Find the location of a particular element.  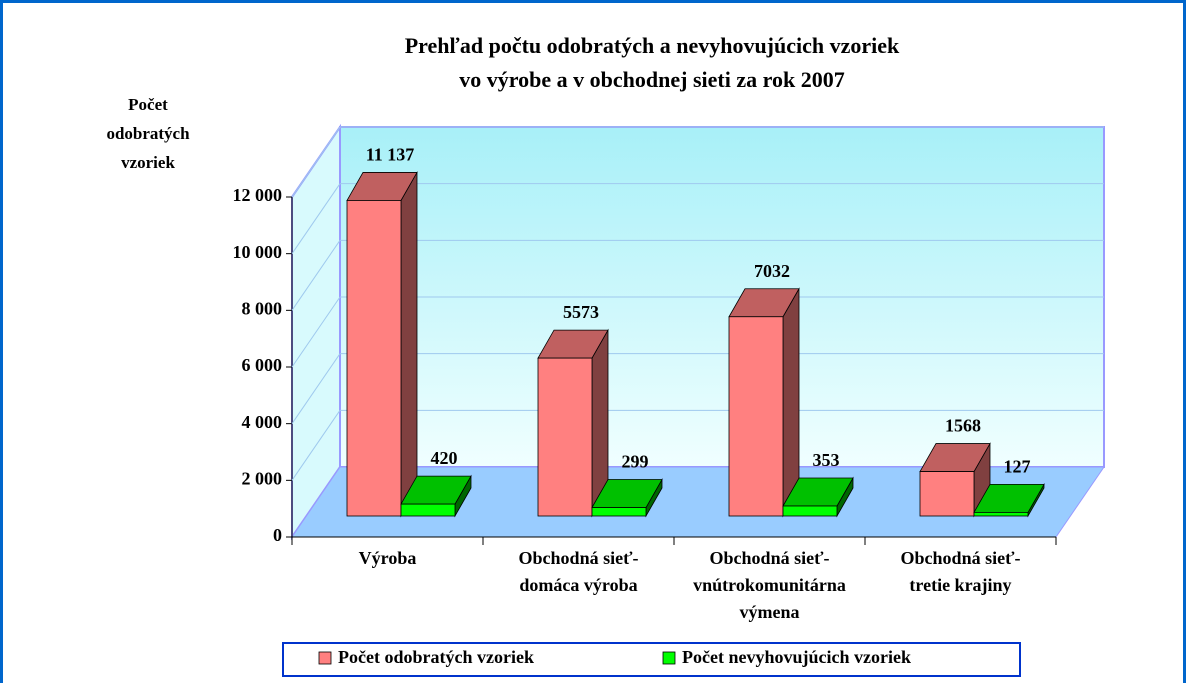

bar-side is located at coordinates (409, 344).